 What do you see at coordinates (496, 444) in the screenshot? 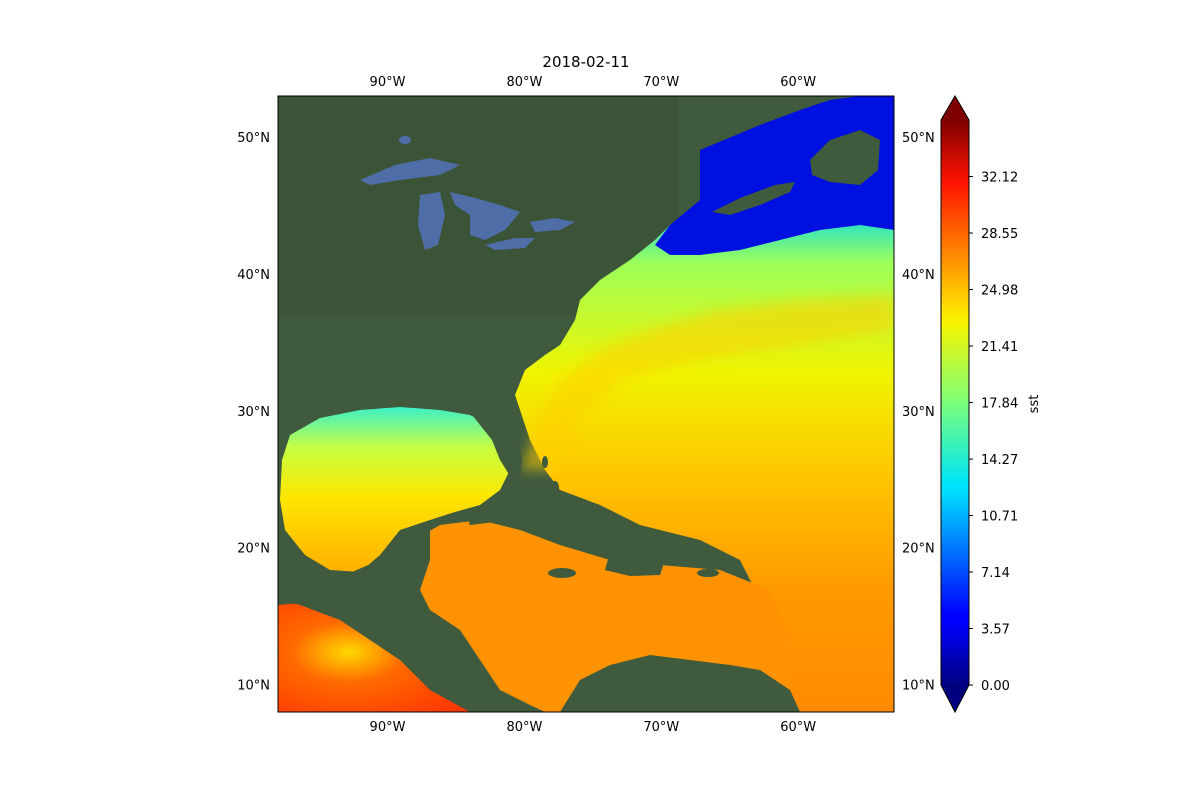
I see `florida-land` at bounding box center [496, 444].